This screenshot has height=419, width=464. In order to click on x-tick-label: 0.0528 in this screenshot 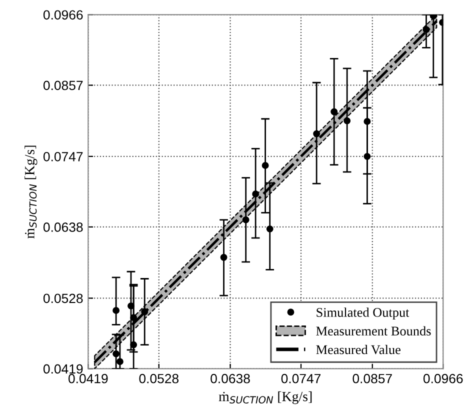, I will do `click(158, 379)`.